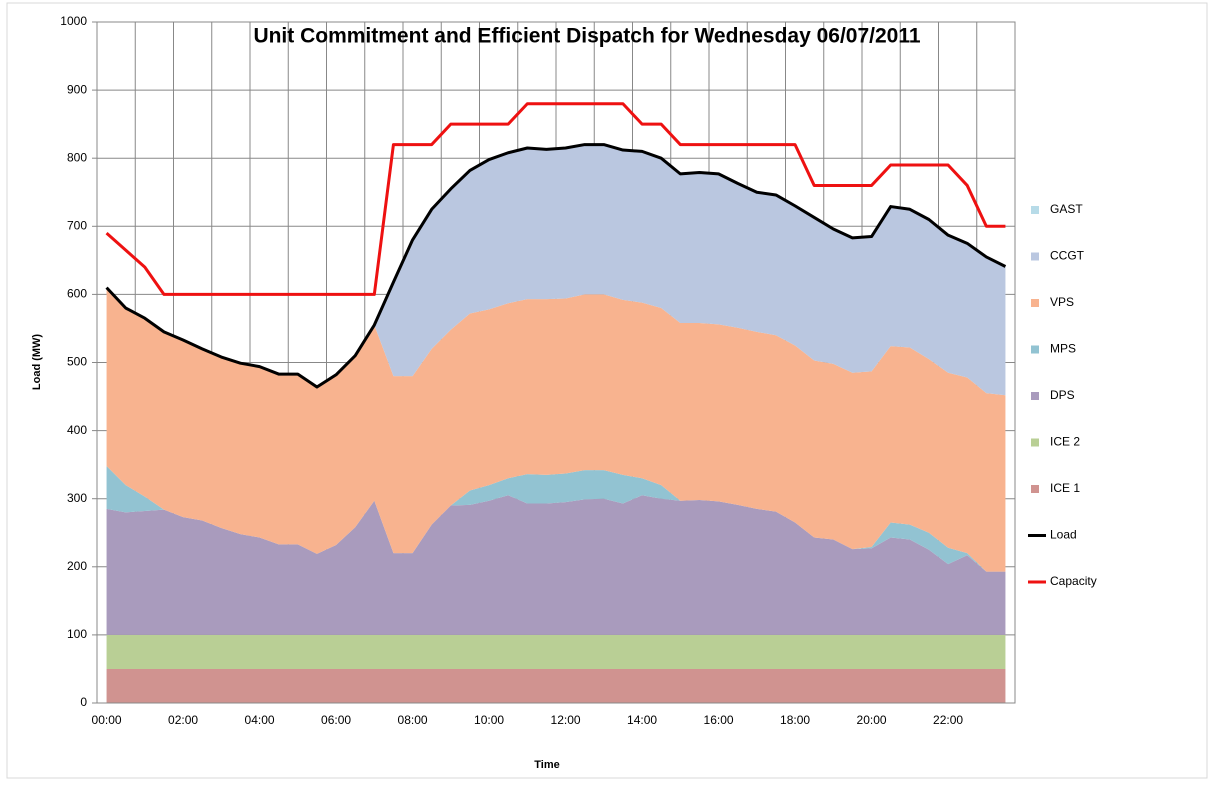 This screenshot has width=1209, height=794. Describe the element at coordinates (1063, 535) in the screenshot. I see `legend-label: Load` at that location.